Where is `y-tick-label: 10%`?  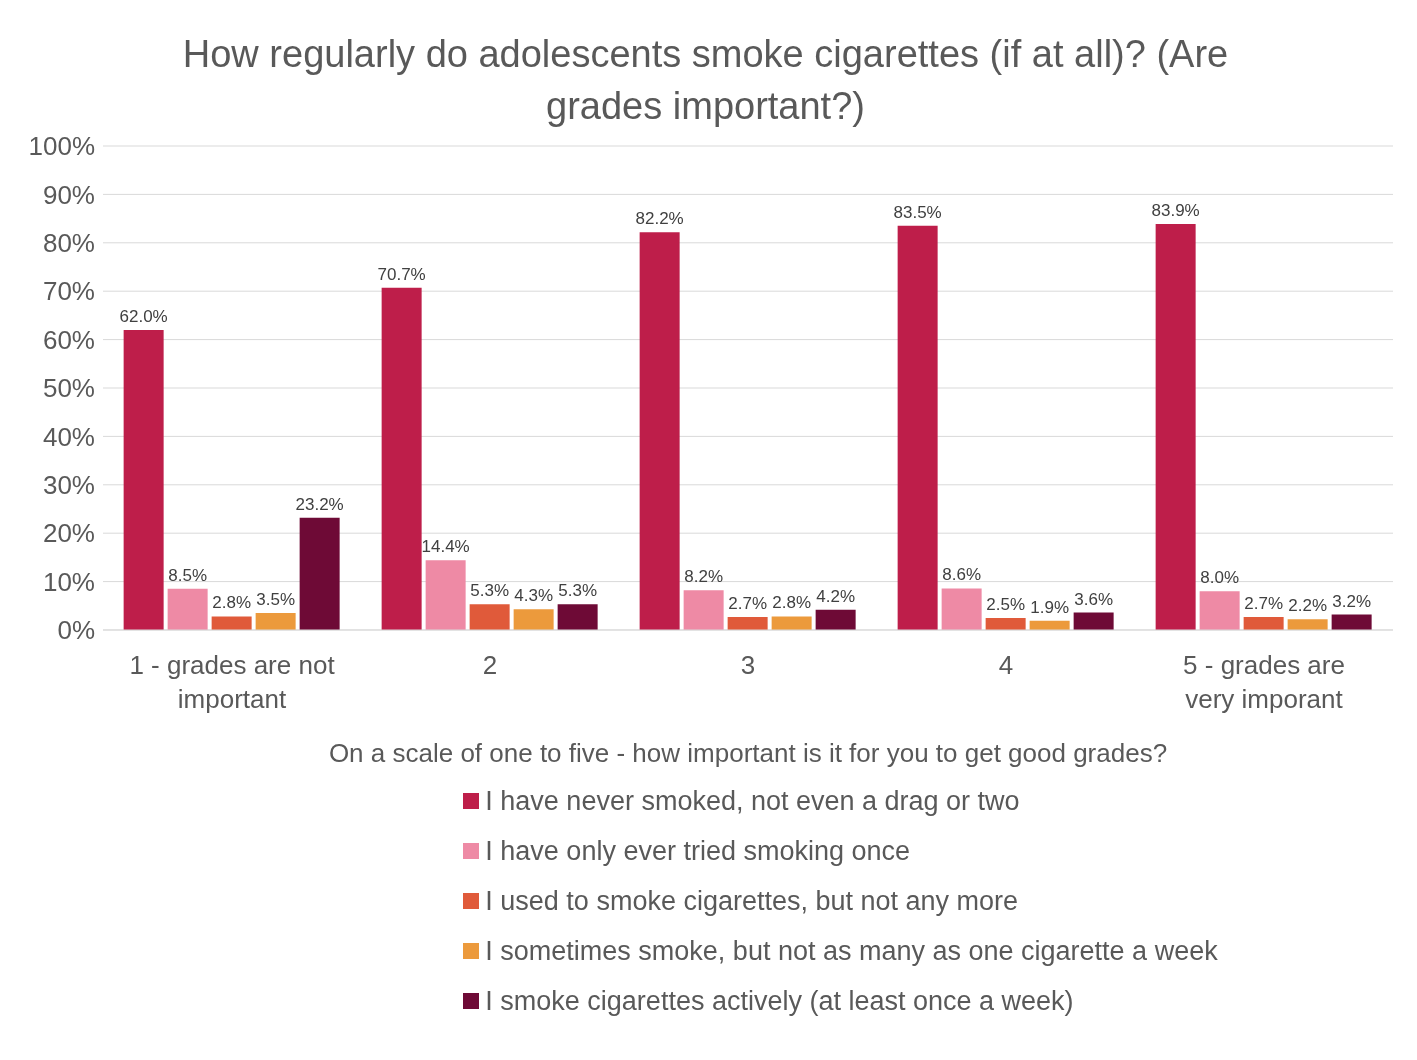 y-tick-label: 10% is located at coordinates (68, 581).